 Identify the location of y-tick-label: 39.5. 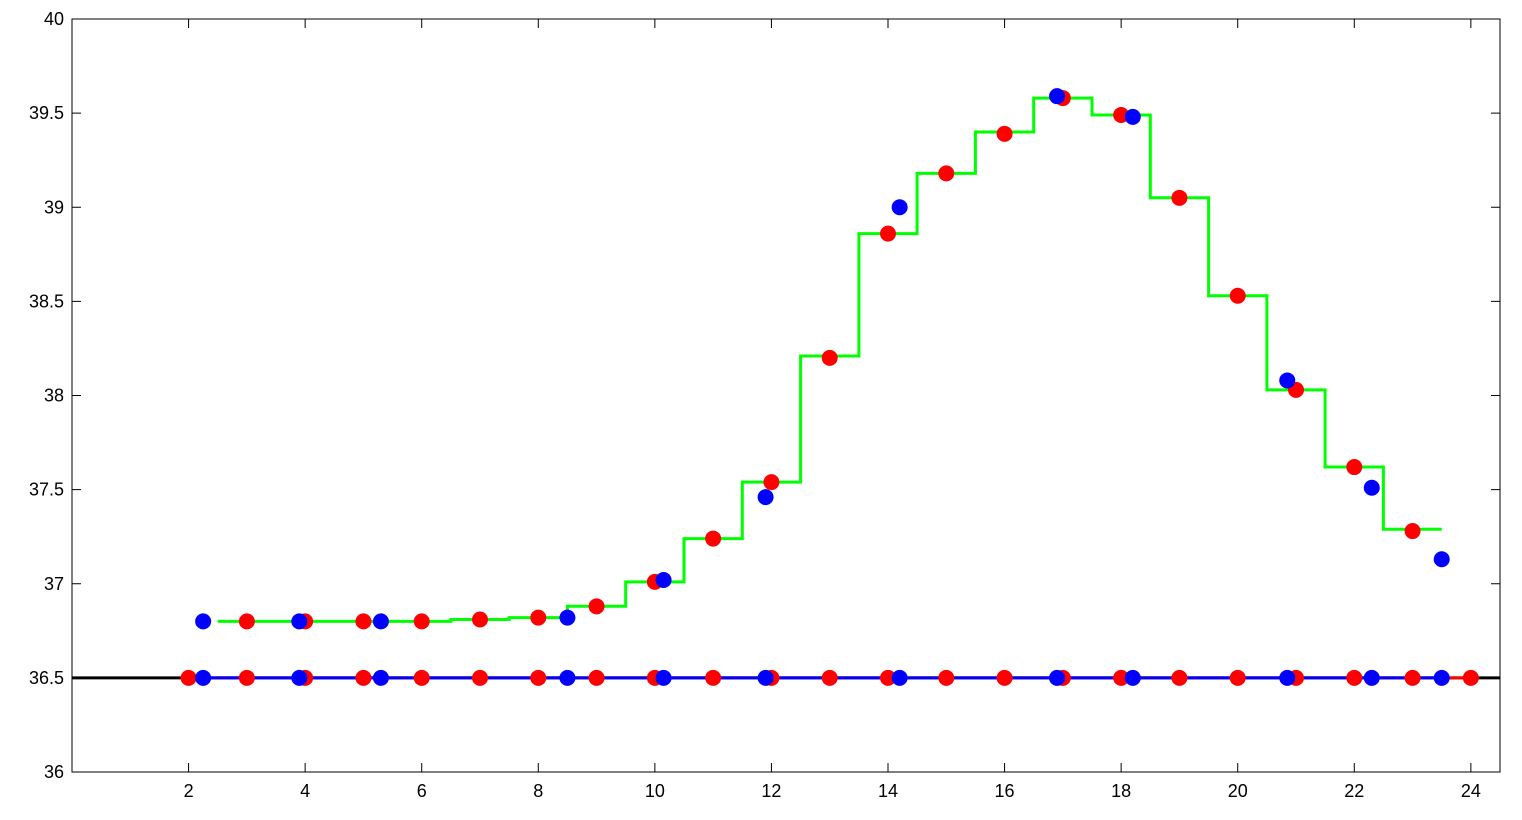
(46, 113).